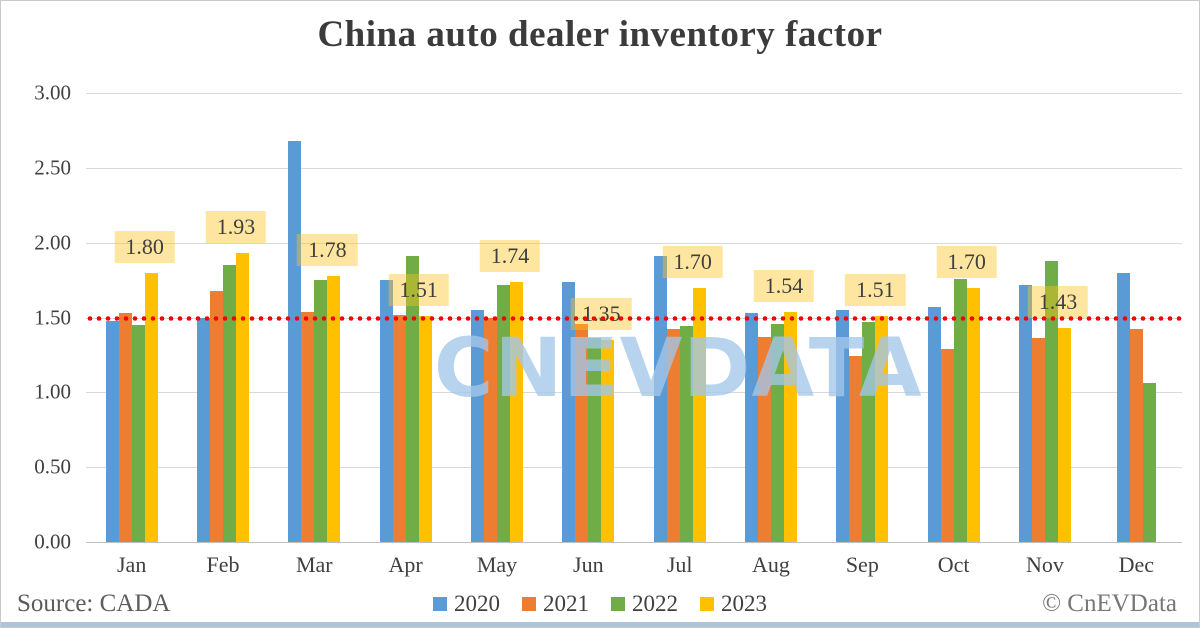 The height and width of the screenshot is (628, 1200). What do you see at coordinates (862, 564) in the screenshot?
I see `x-tick-label-sep: Sep` at bounding box center [862, 564].